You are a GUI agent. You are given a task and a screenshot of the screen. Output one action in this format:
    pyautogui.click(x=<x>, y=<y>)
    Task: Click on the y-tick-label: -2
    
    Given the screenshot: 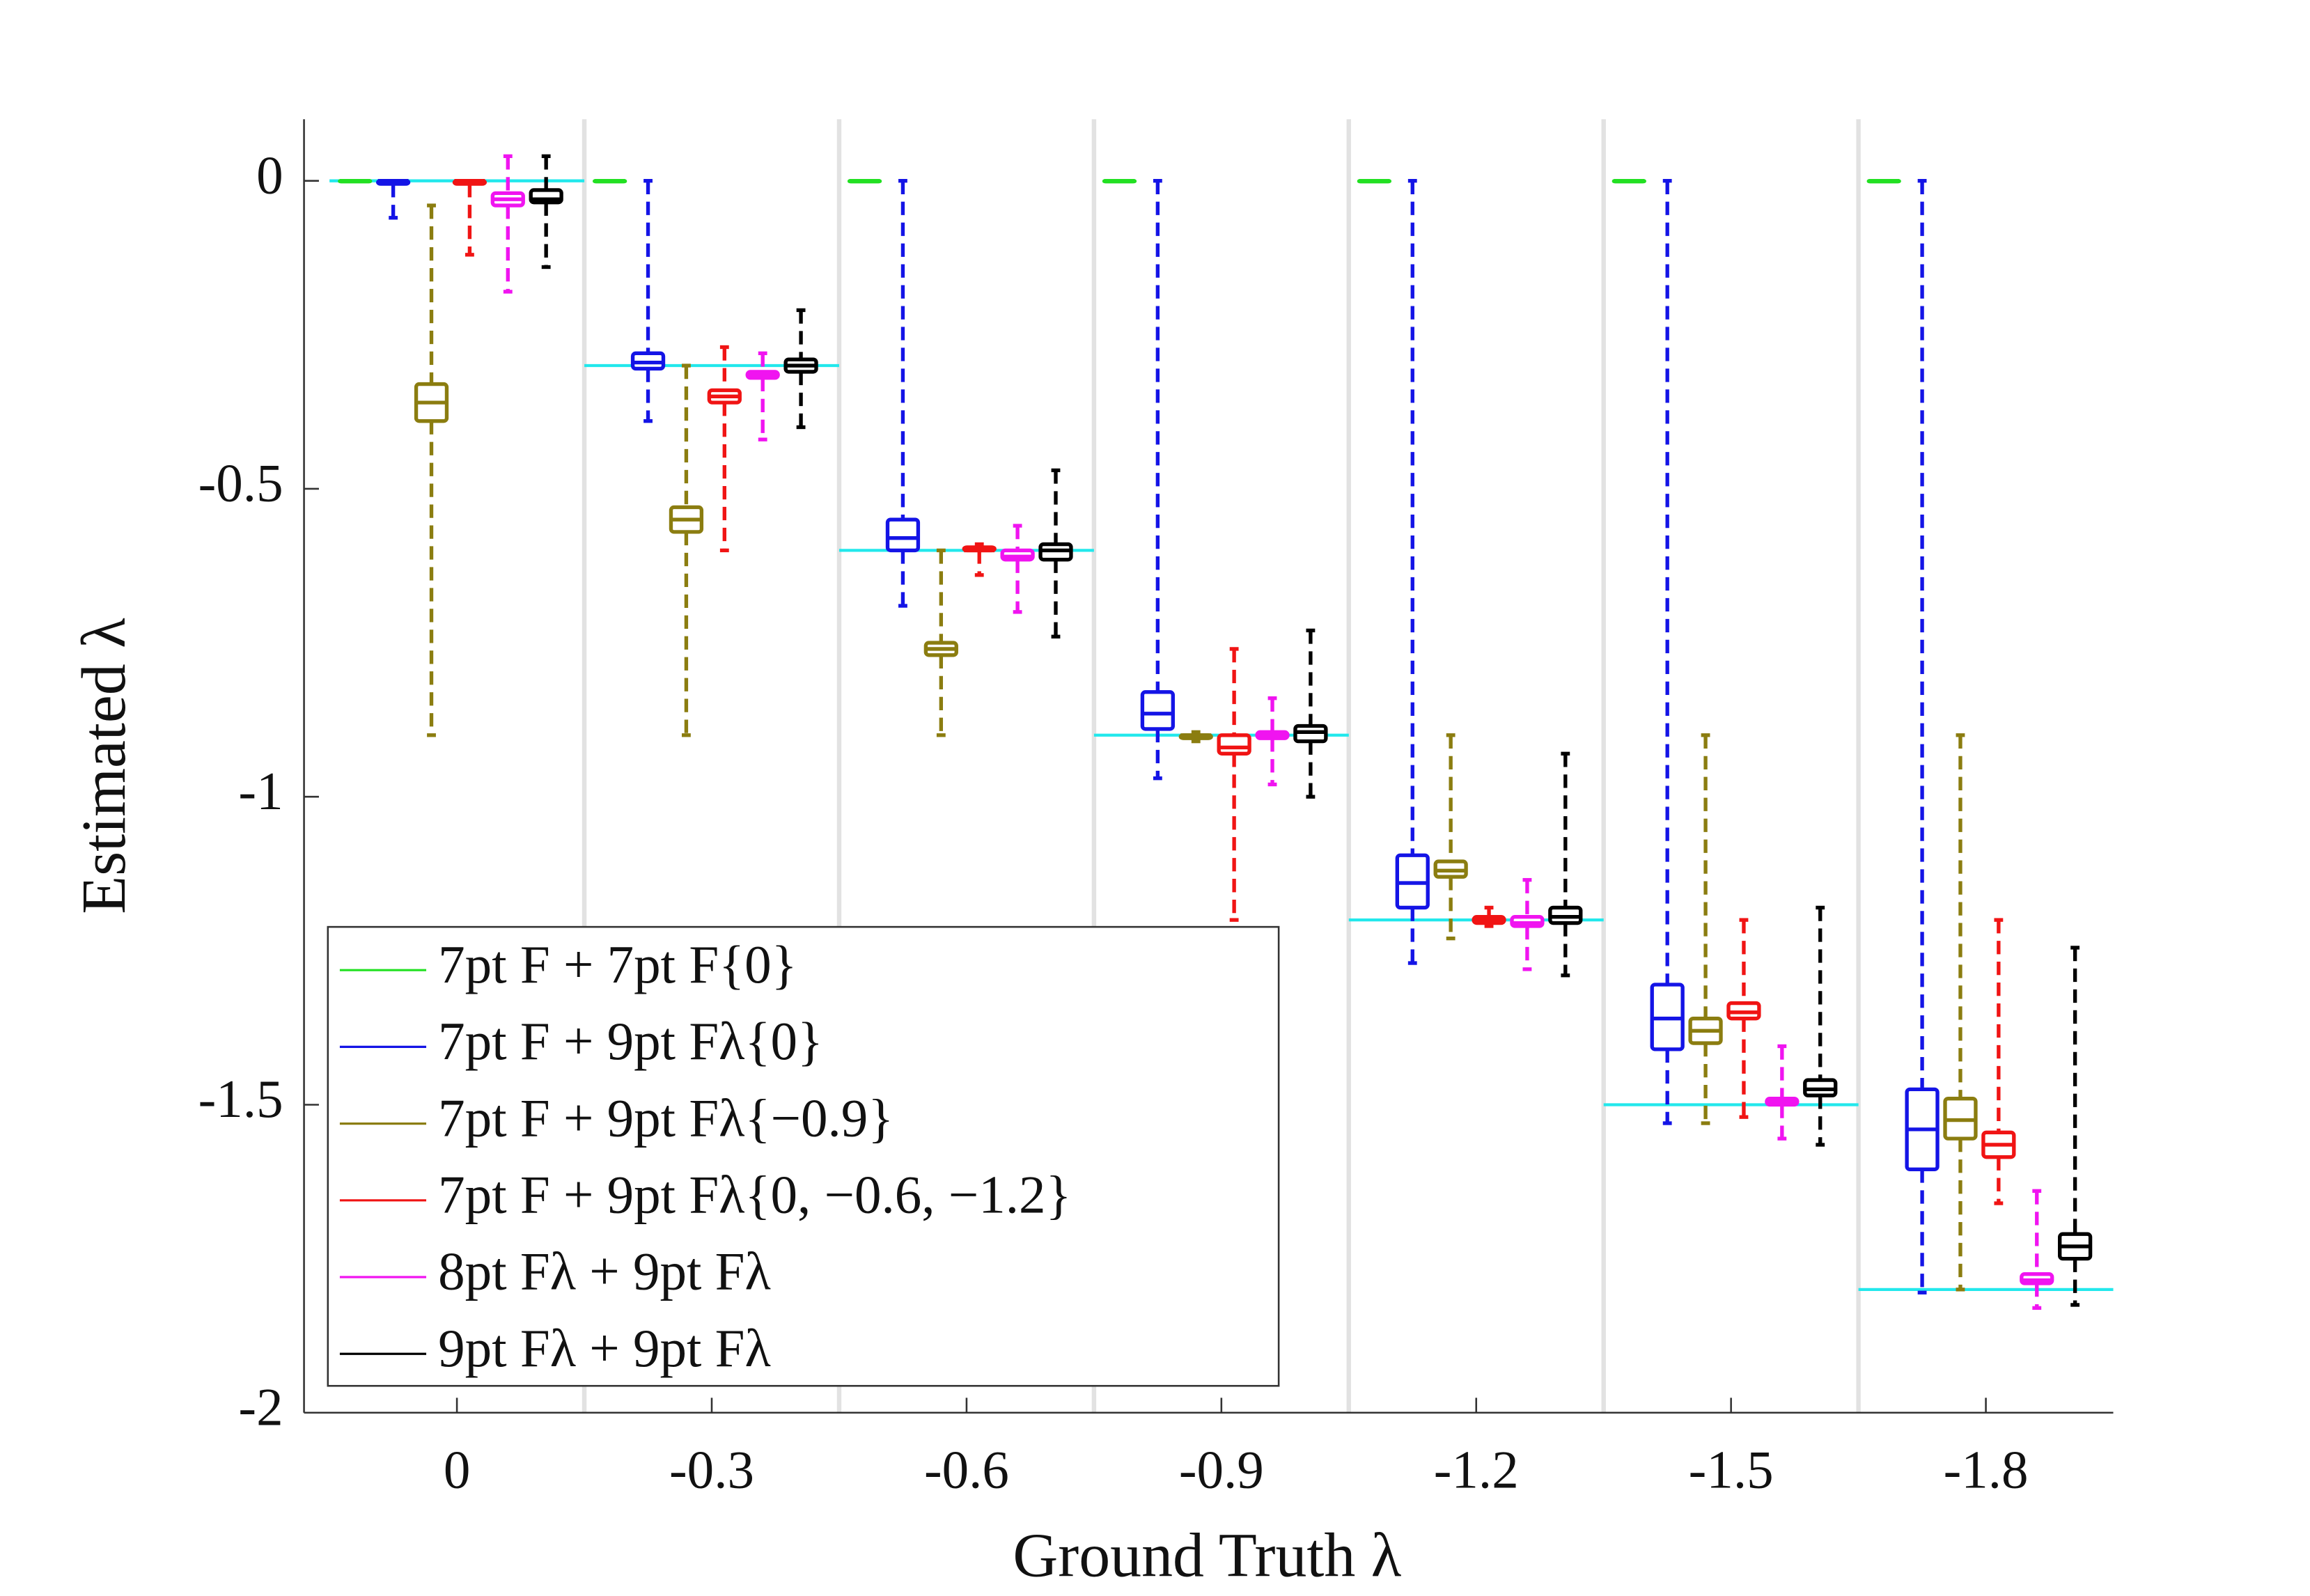 What is the action you would take?
    pyautogui.click(x=260, y=1407)
    